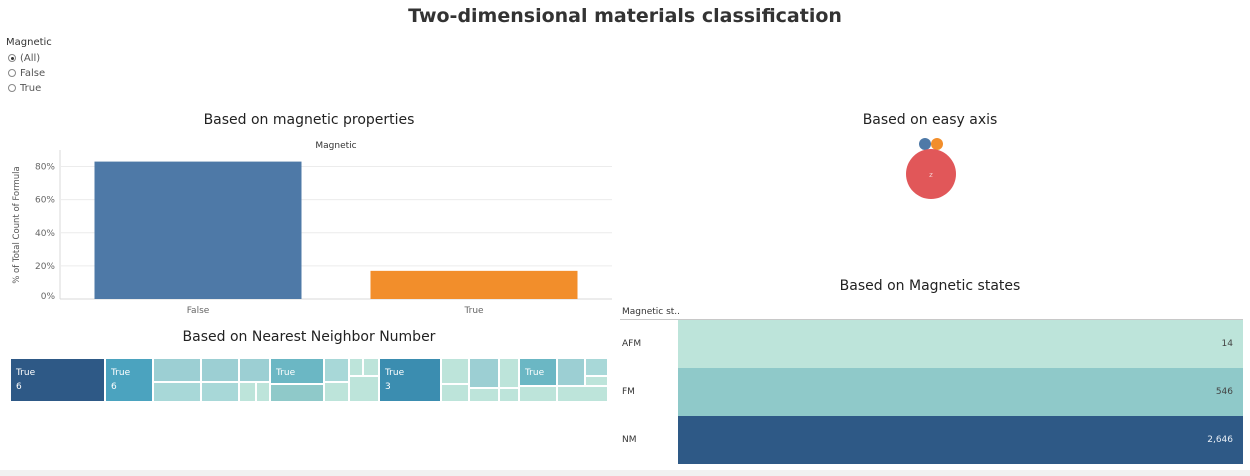  What do you see at coordinates (17, 224) in the screenshot?
I see `y-axis-label: % of Total Count of Formula` at bounding box center [17, 224].